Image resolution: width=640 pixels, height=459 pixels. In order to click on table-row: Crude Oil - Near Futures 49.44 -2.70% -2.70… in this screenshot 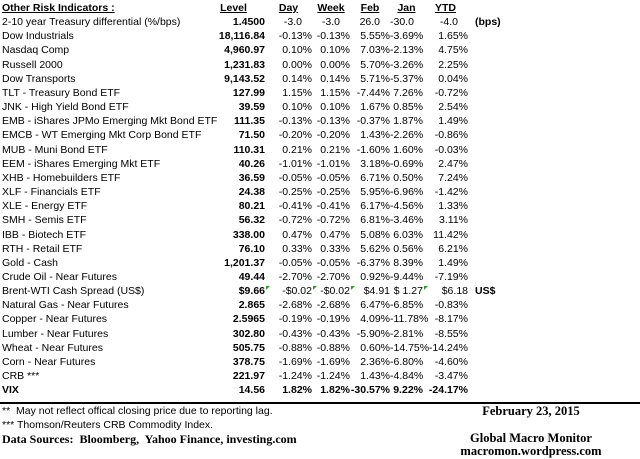, I will do `click(320, 277)`.